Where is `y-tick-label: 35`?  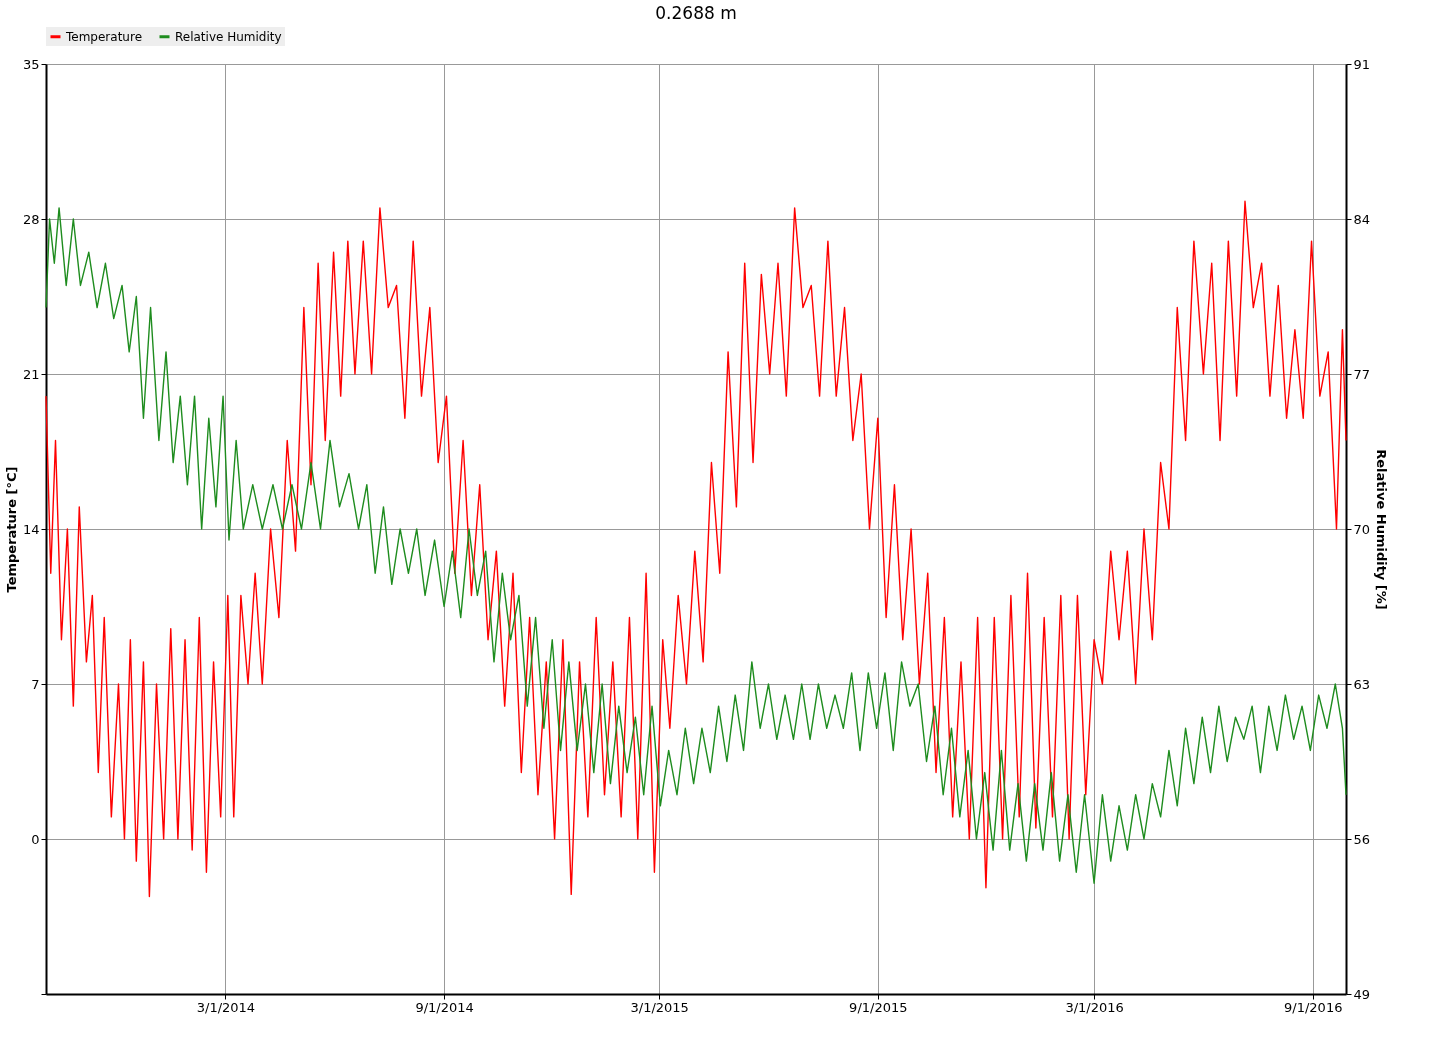
y-tick-label: 35 is located at coordinates (31, 64).